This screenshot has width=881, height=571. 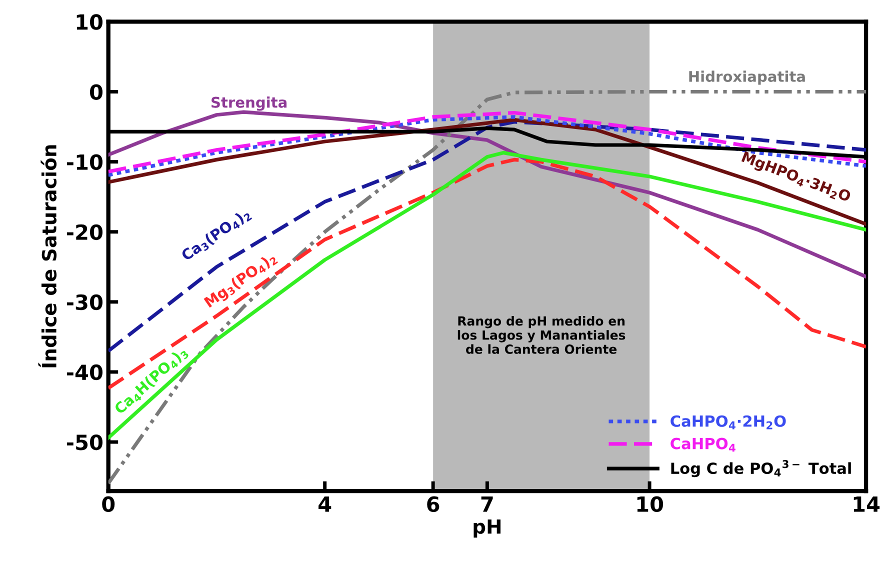 I want to click on series-label: Strengita, so click(x=249, y=103).